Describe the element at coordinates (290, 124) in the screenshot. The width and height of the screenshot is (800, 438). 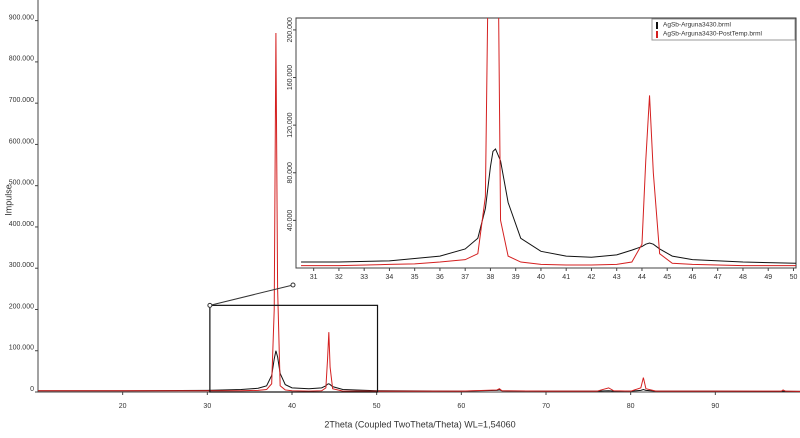
I see `y-tick-label: 120.000` at that location.